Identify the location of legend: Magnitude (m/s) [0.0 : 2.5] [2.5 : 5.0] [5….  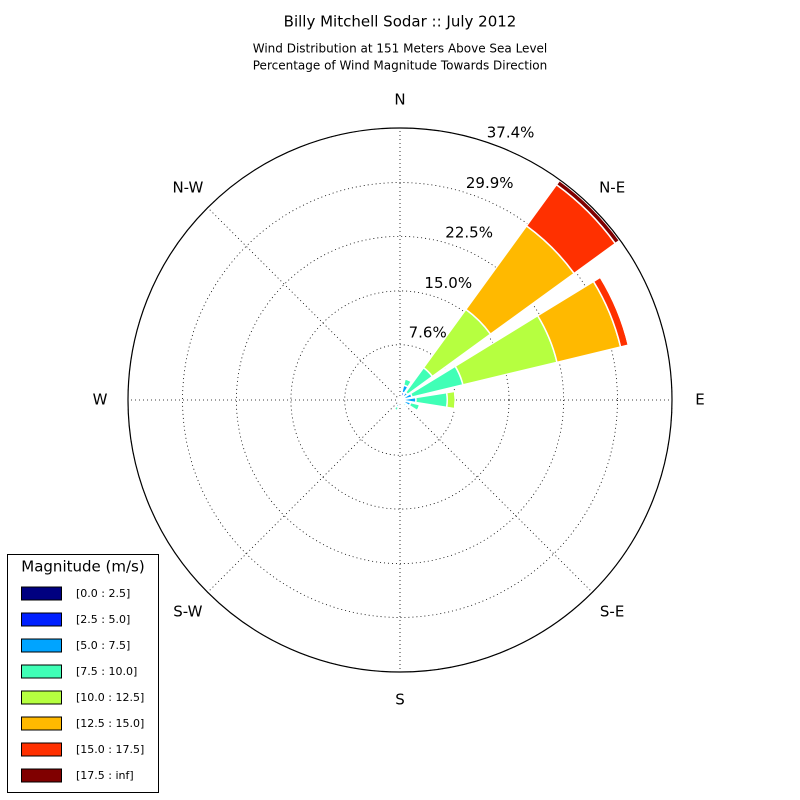
(83, 673).